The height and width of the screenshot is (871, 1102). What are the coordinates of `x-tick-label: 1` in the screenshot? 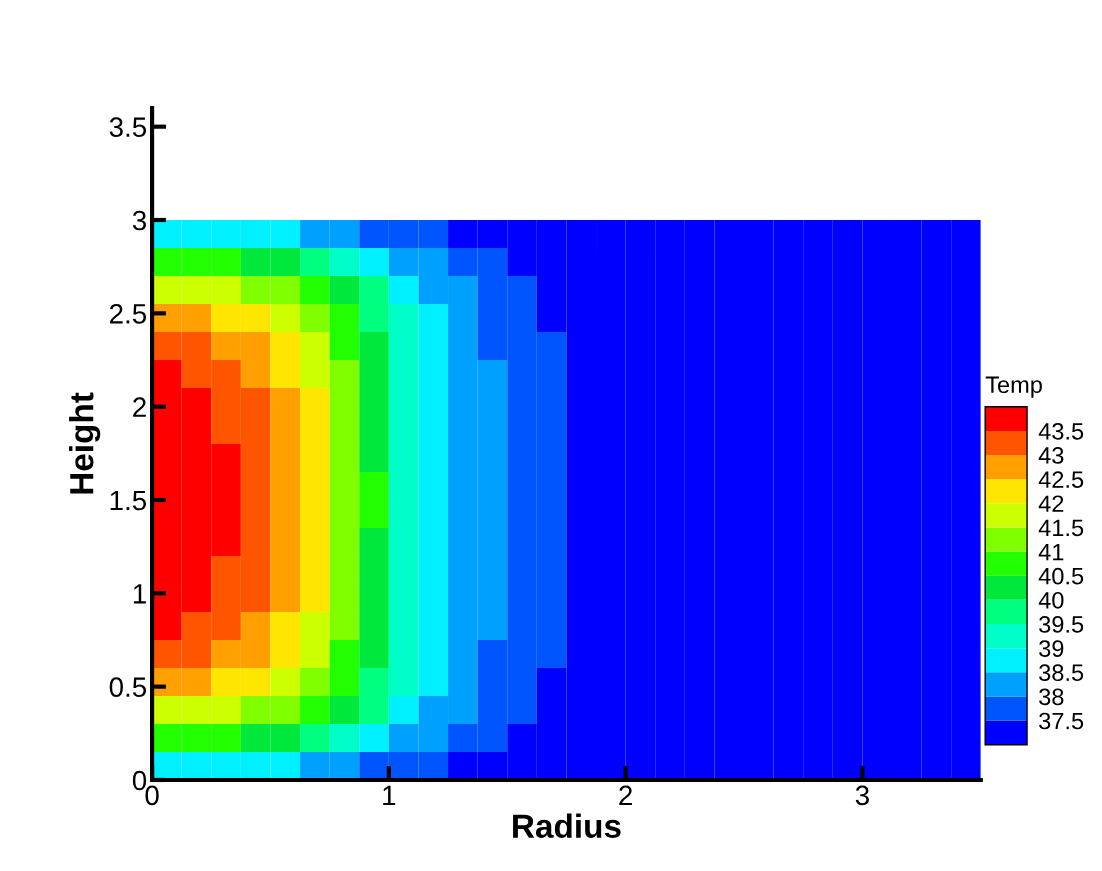 It's located at (389, 795).